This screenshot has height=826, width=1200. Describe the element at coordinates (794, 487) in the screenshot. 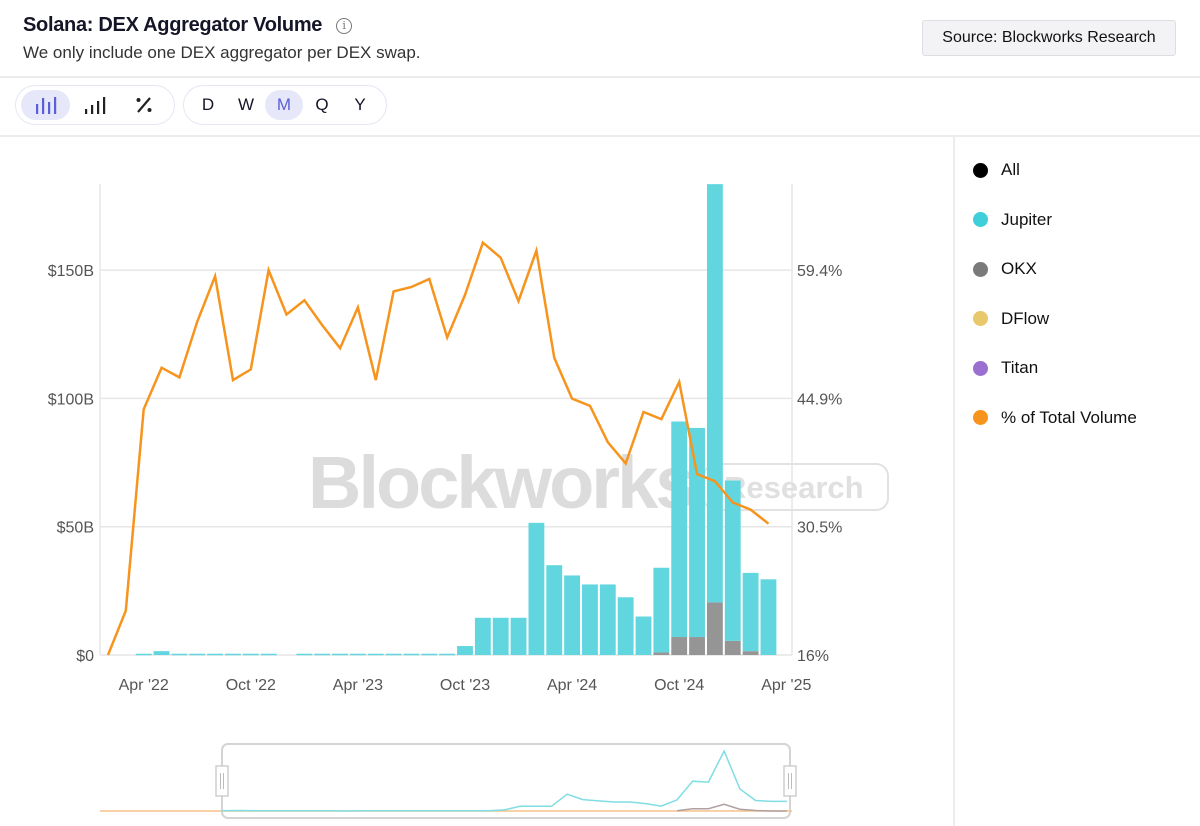

I see `watermark-badge: Research` at that location.